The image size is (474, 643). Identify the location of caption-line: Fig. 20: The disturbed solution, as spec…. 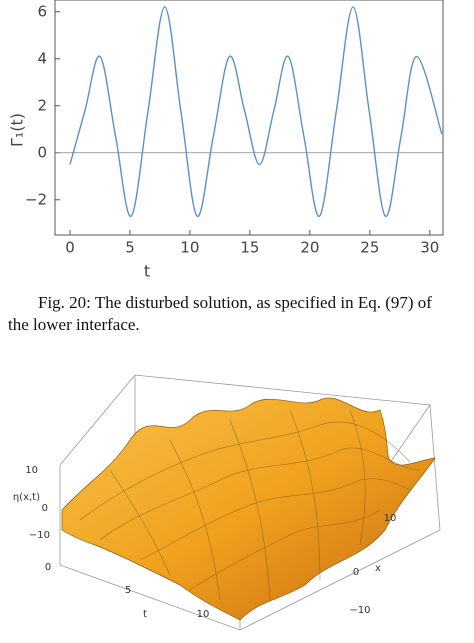
(235, 302).